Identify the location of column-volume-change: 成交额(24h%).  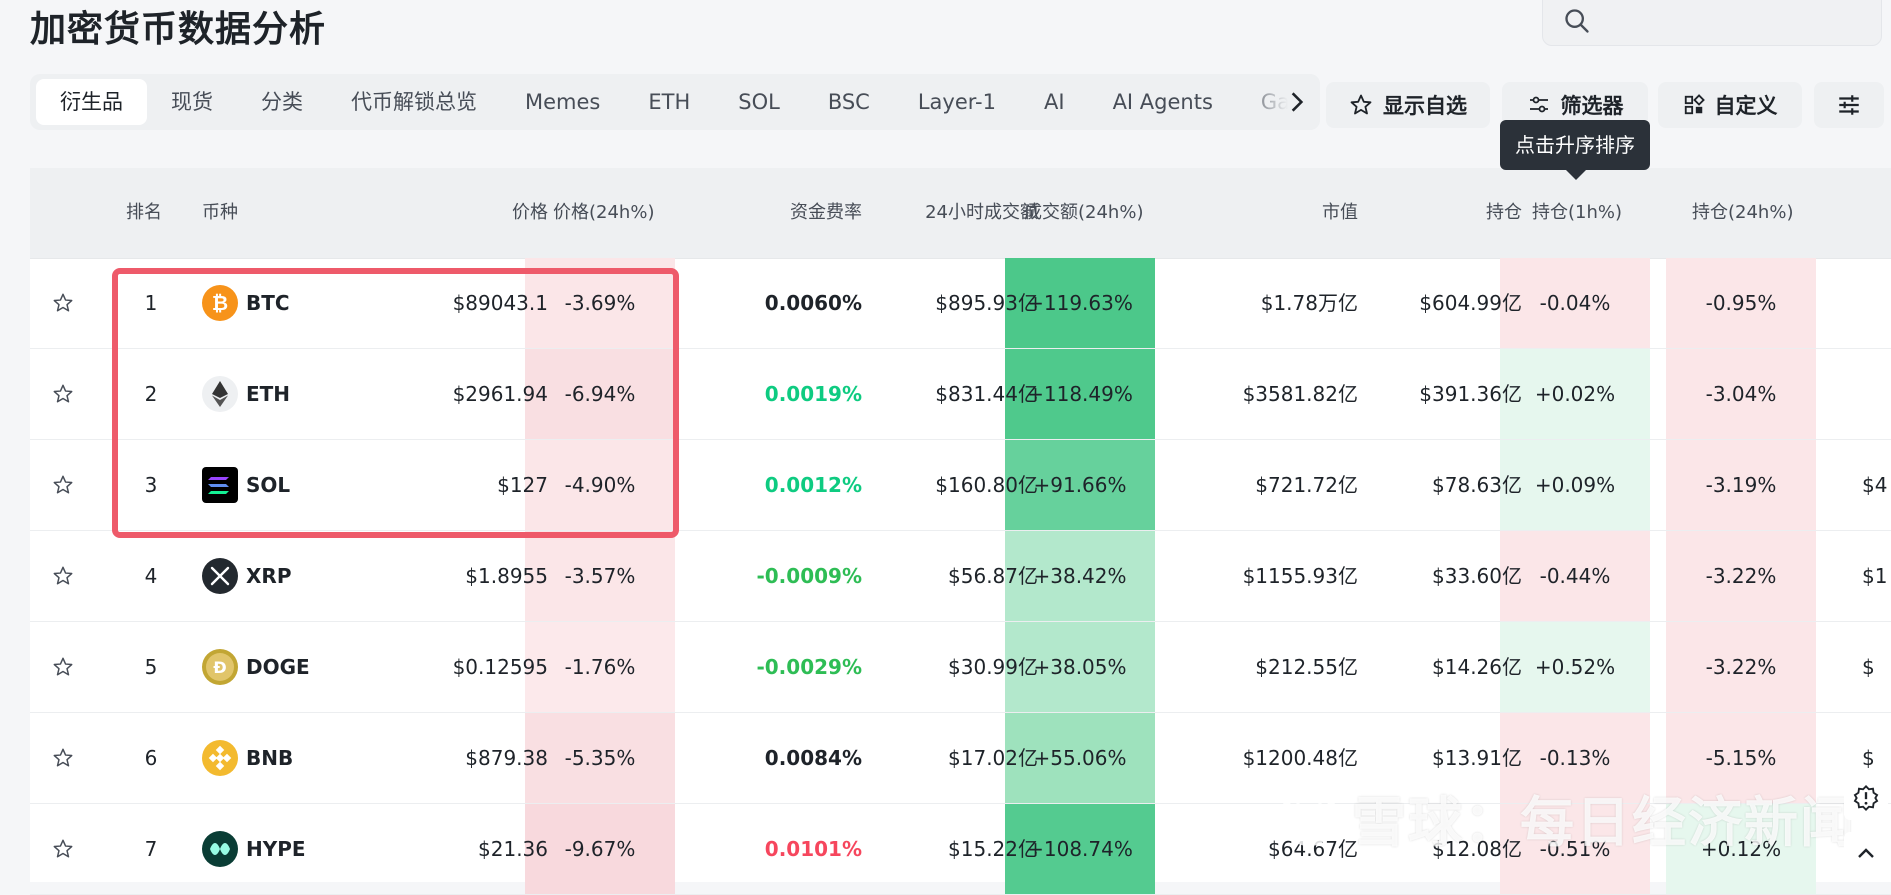
(1084, 212).